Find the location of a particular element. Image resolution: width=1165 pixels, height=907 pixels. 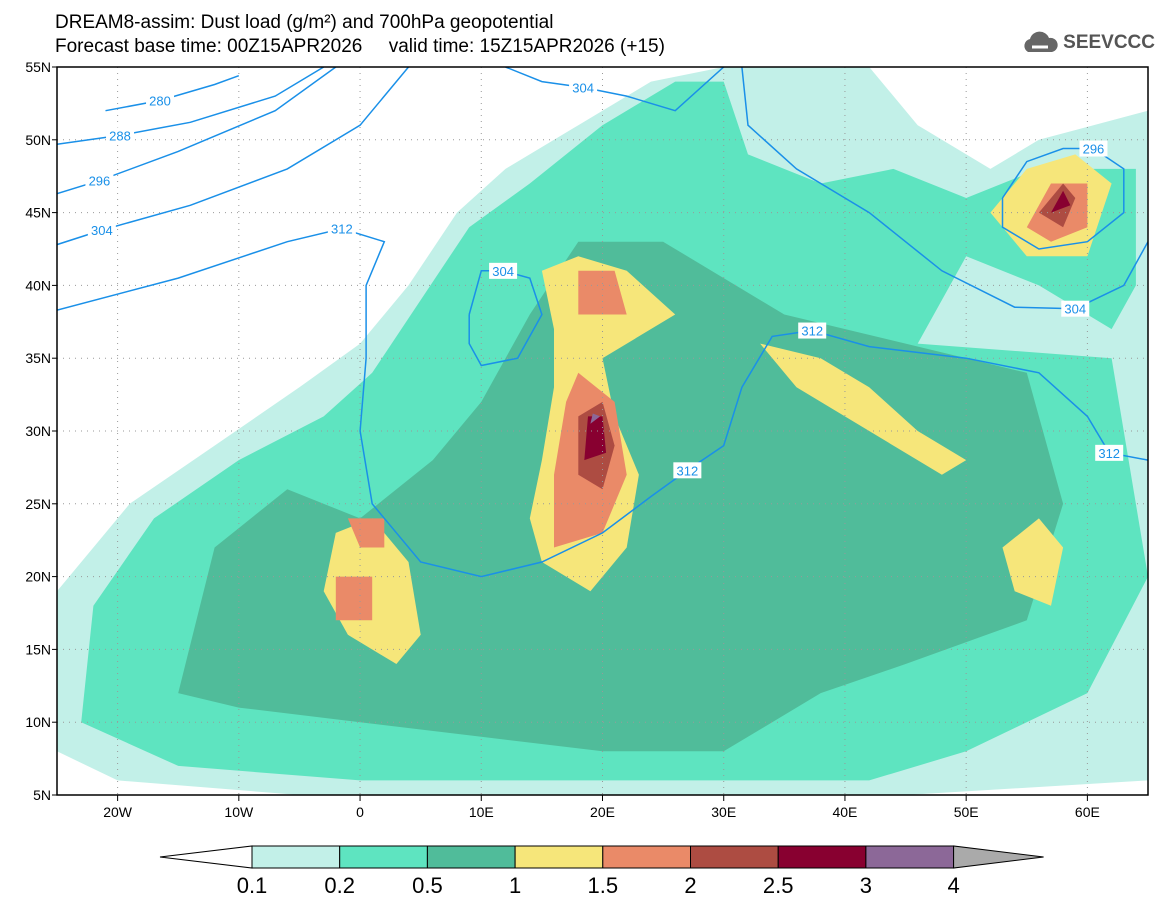

colorbar-label: 0.1 is located at coordinates (252, 885).